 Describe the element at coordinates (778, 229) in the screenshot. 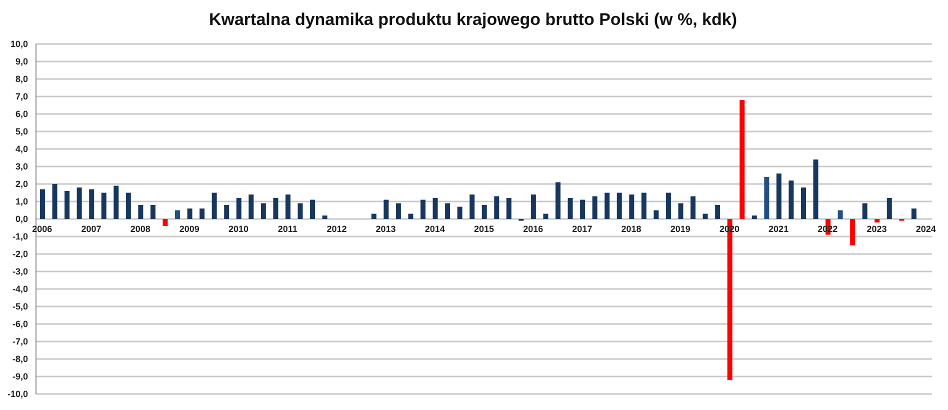

I see `x-tick-label: 2021` at that location.